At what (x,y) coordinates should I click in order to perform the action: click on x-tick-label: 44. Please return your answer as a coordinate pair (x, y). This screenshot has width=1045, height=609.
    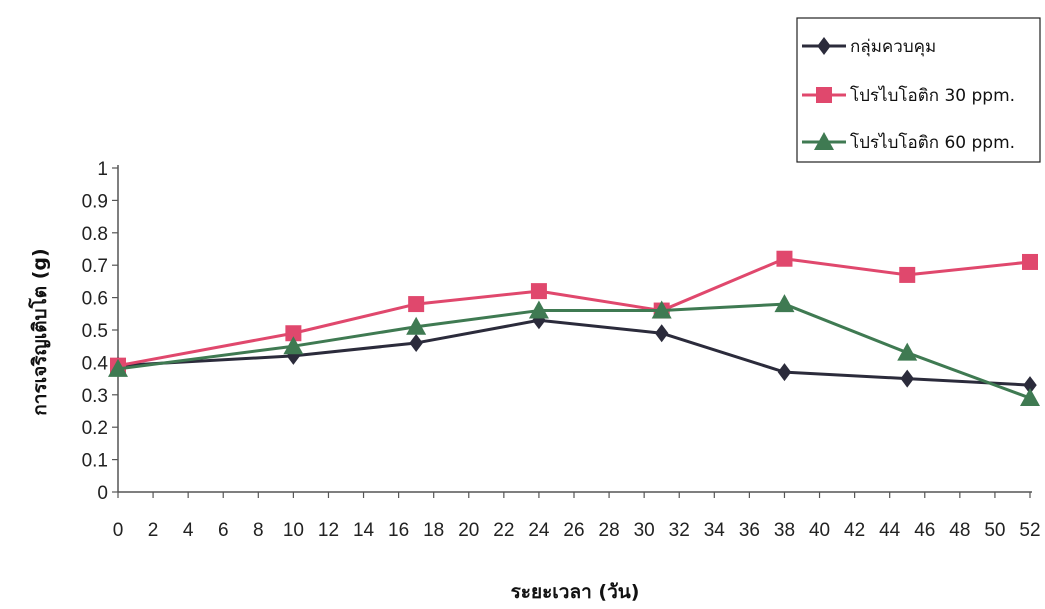
    Looking at the image, I should click on (890, 530).